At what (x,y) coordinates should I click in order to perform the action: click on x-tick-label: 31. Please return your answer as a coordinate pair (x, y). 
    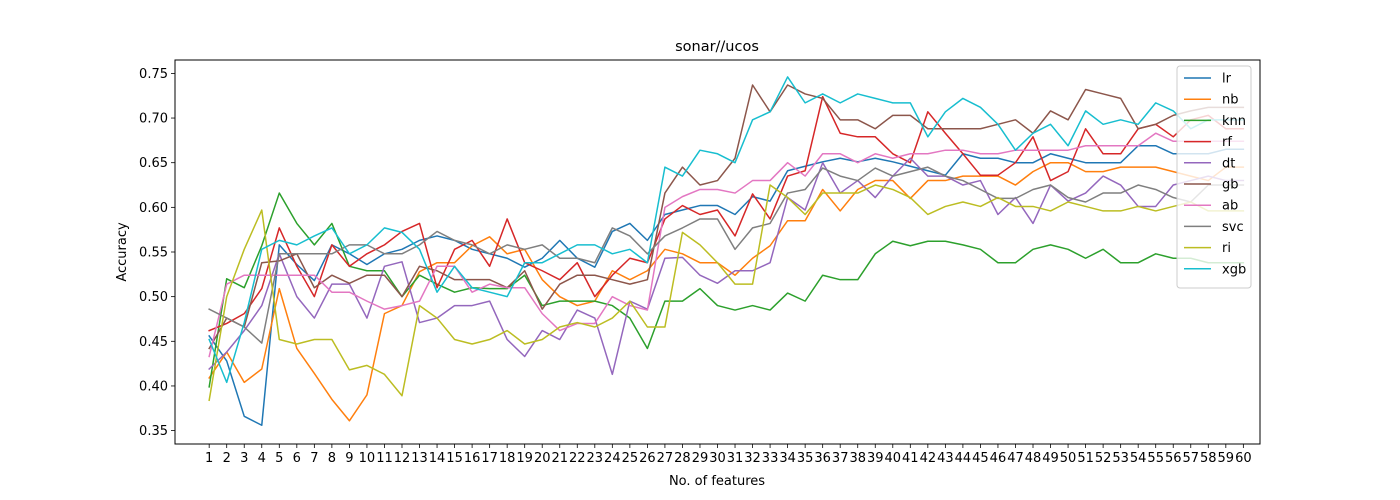
    Looking at the image, I should click on (735, 458).